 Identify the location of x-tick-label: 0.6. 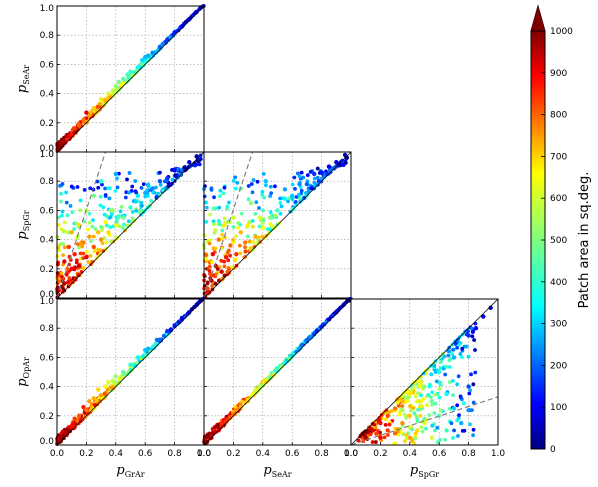
(439, 454).